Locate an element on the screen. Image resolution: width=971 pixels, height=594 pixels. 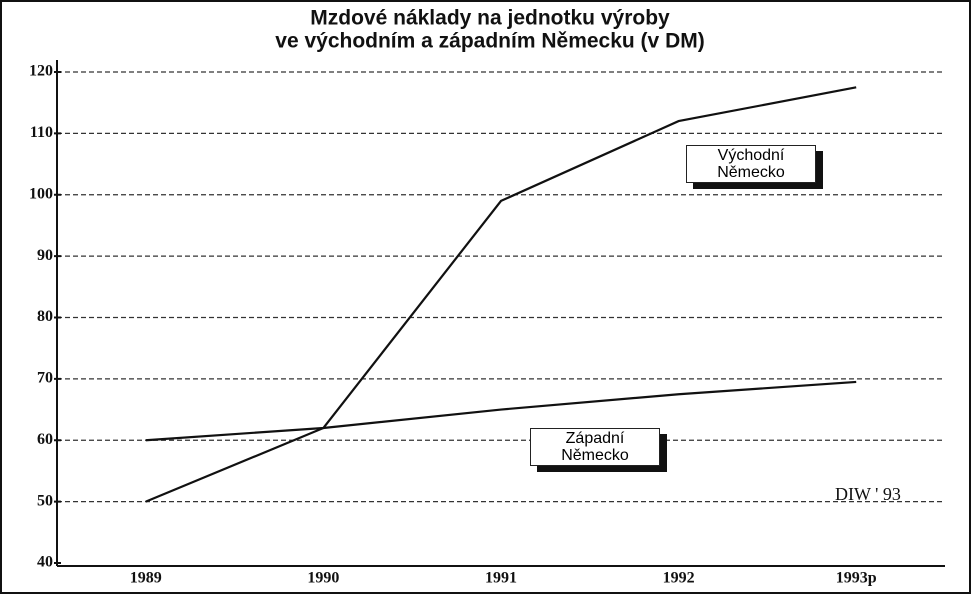
y-tick-label: 70 is located at coordinates (45, 378).